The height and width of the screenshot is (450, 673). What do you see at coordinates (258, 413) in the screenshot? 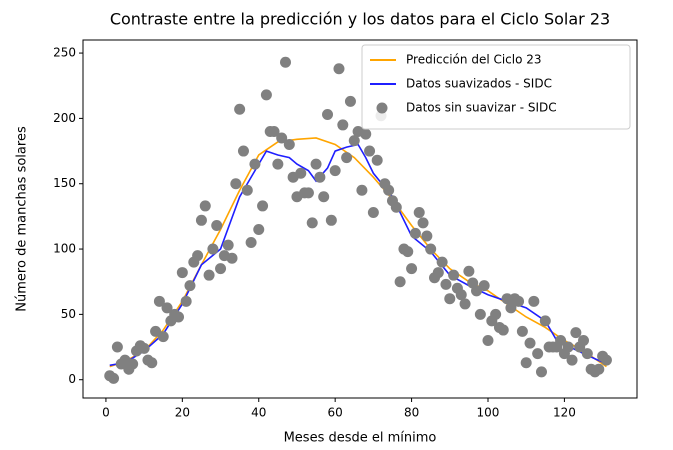
I see `x-tick-label: 40` at bounding box center [258, 413].